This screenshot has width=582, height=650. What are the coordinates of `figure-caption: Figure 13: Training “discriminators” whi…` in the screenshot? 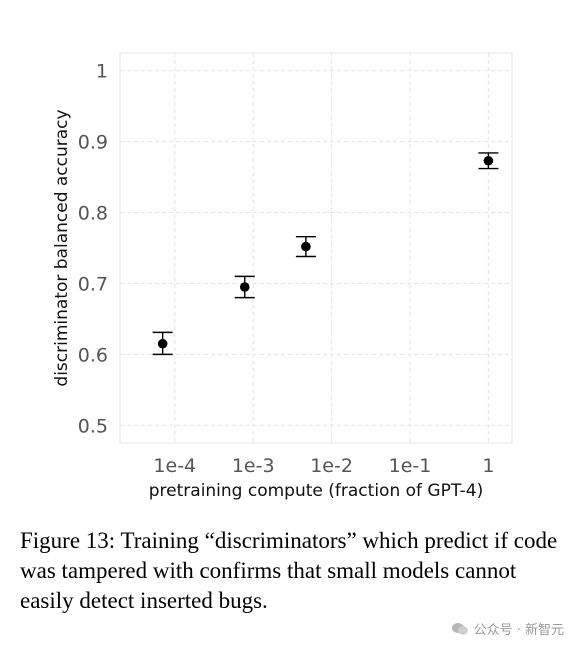 It's located at (289, 570).